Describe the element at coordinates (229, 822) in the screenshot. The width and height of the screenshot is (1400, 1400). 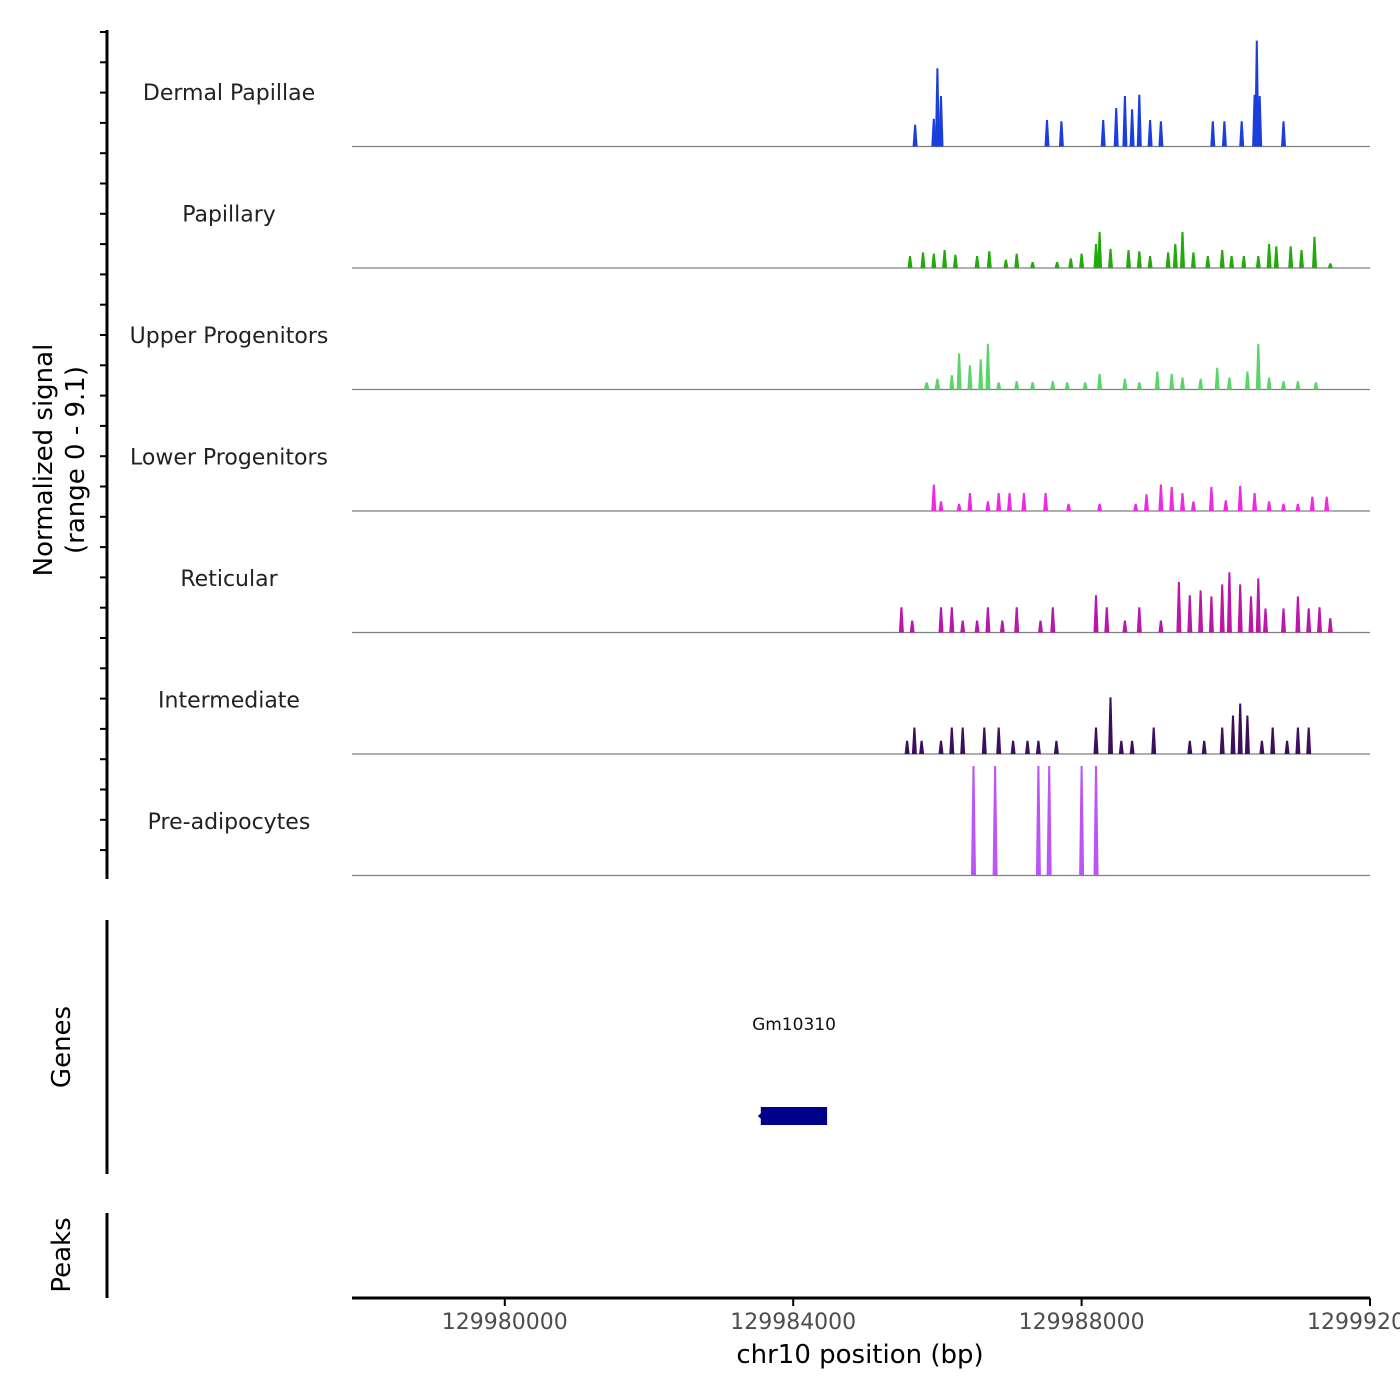
I see `track-label: Pre-adipocytes` at that location.